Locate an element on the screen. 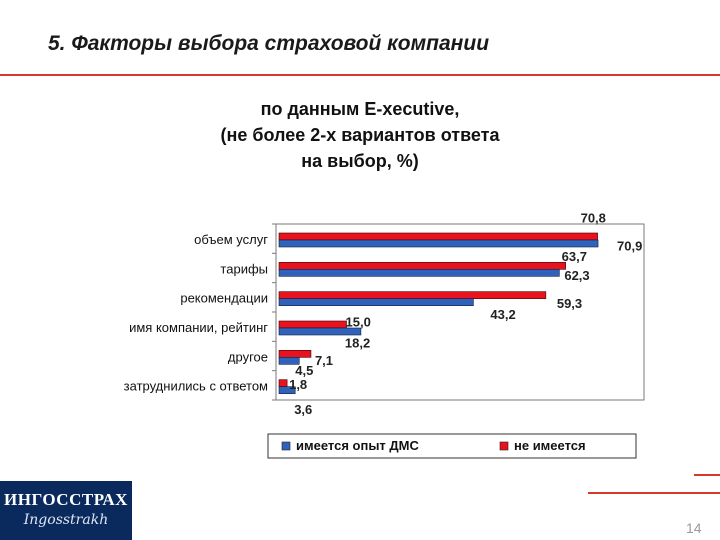 The height and width of the screenshot is (540, 720). data-label-no-dms: 7,1 is located at coordinates (324, 360).